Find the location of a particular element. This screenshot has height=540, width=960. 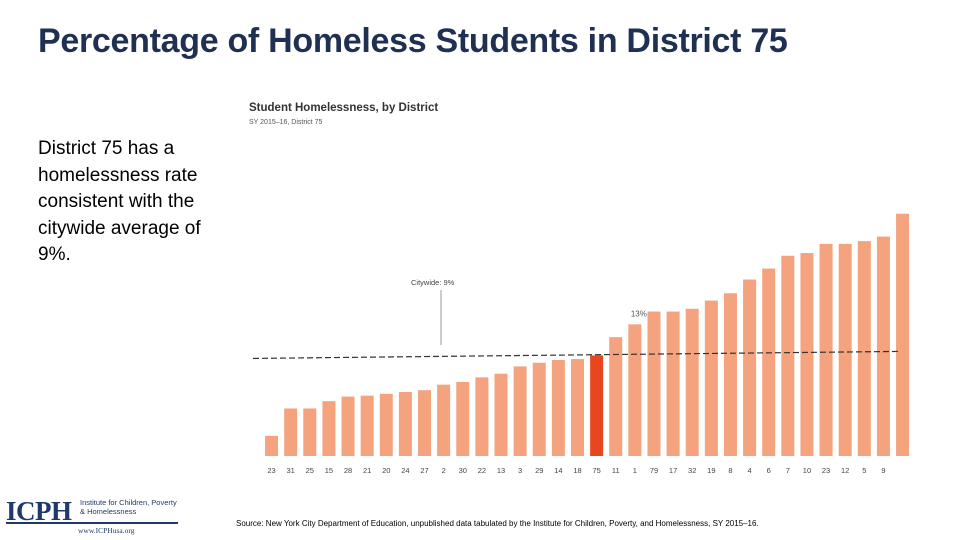

tick-label: 1 is located at coordinates (635, 470).